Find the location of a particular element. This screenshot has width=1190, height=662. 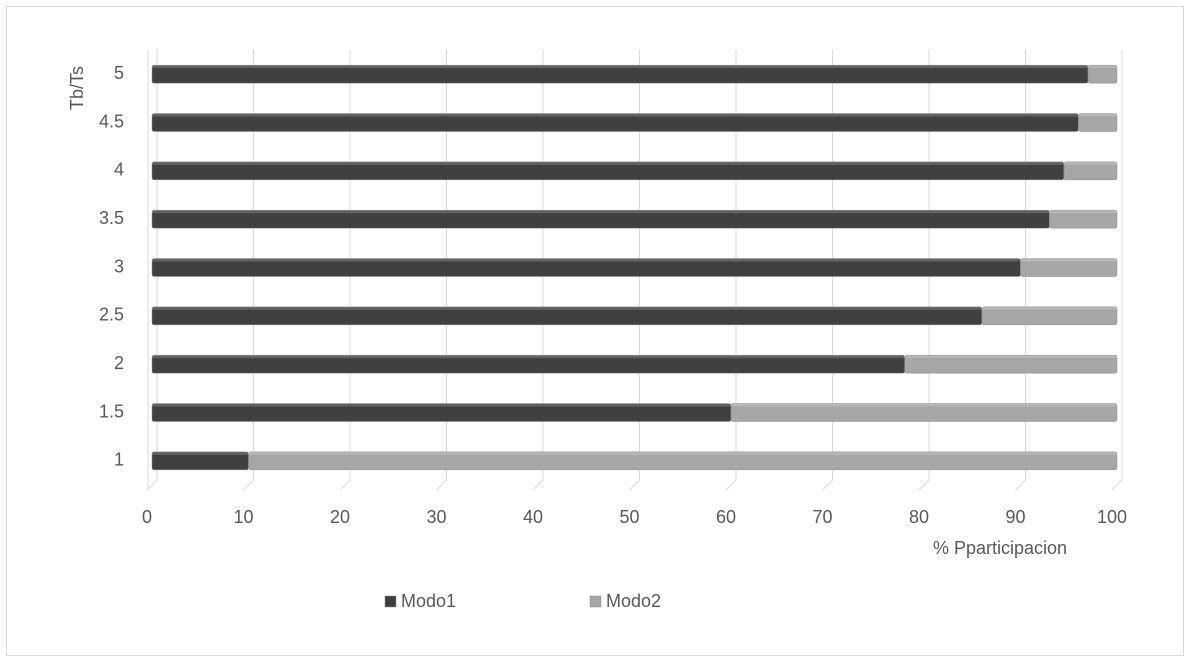

y-tick-label: 1 is located at coordinates (119, 460).